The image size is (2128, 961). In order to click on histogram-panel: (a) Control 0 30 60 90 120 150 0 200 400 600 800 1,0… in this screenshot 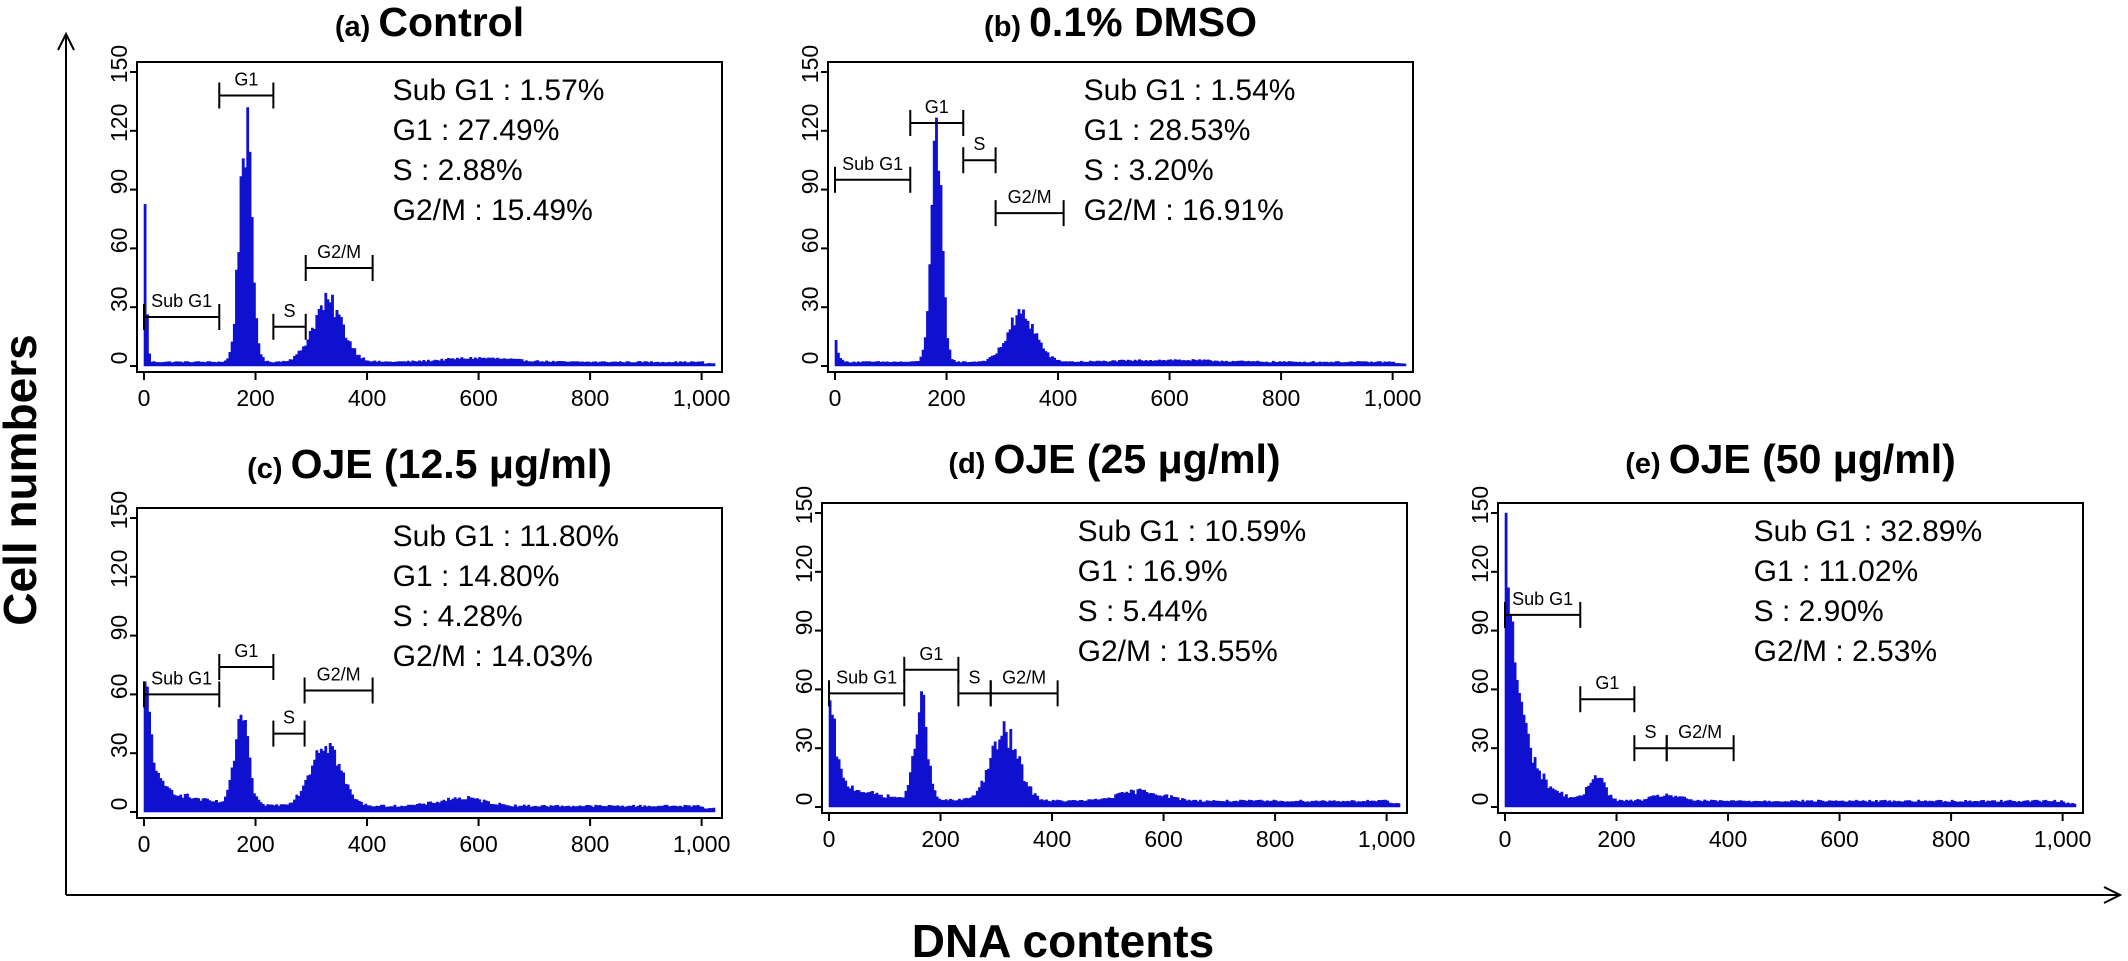, I will do `click(418, 205)`.